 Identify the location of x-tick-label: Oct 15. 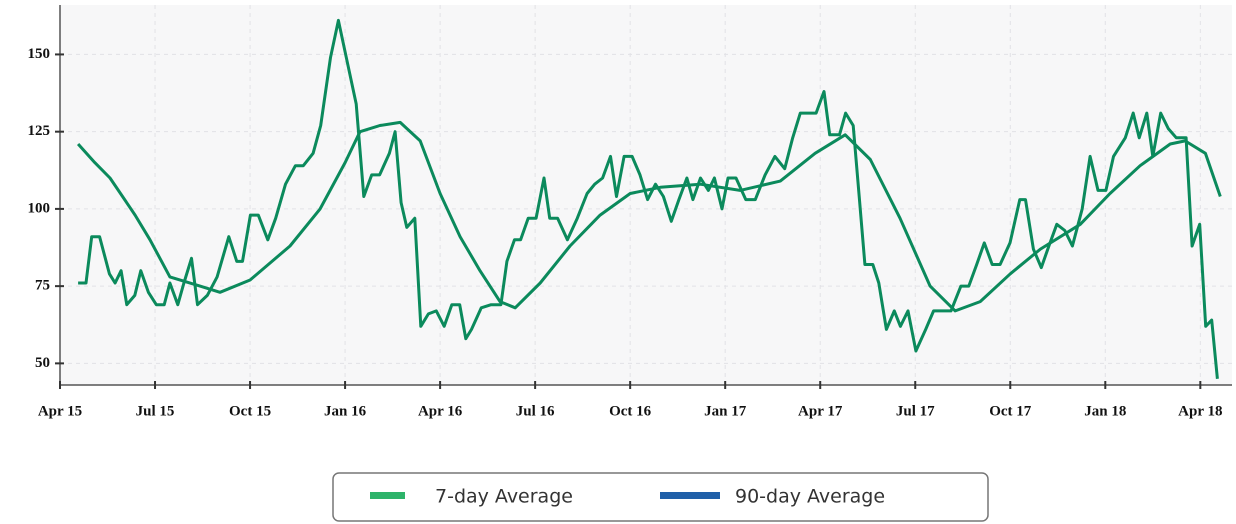
(250, 411).